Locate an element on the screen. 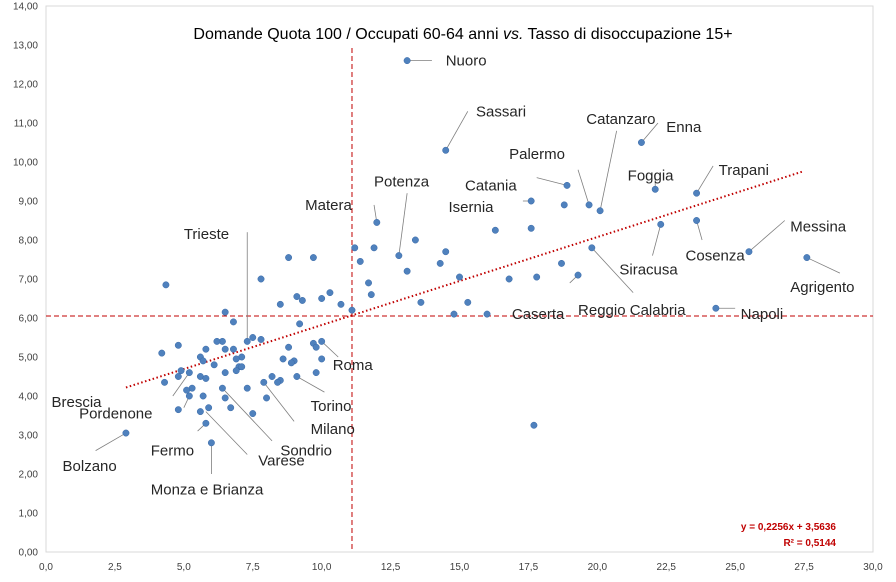 The width and height of the screenshot is (896, 582). y-tick-label: 13,00 is located at coordinates (25, 46).